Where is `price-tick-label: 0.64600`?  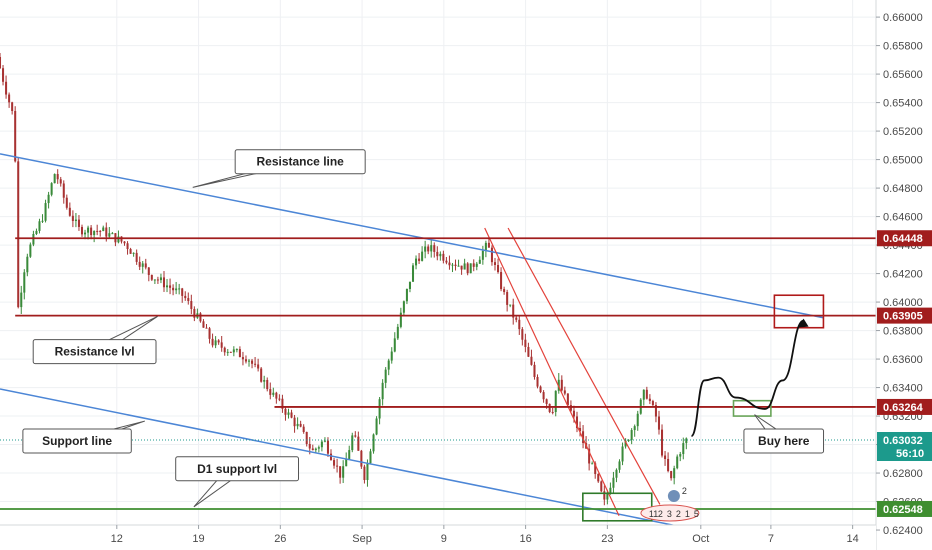
price-tick-label: 0.64600 is located at coordinates (903, 218).